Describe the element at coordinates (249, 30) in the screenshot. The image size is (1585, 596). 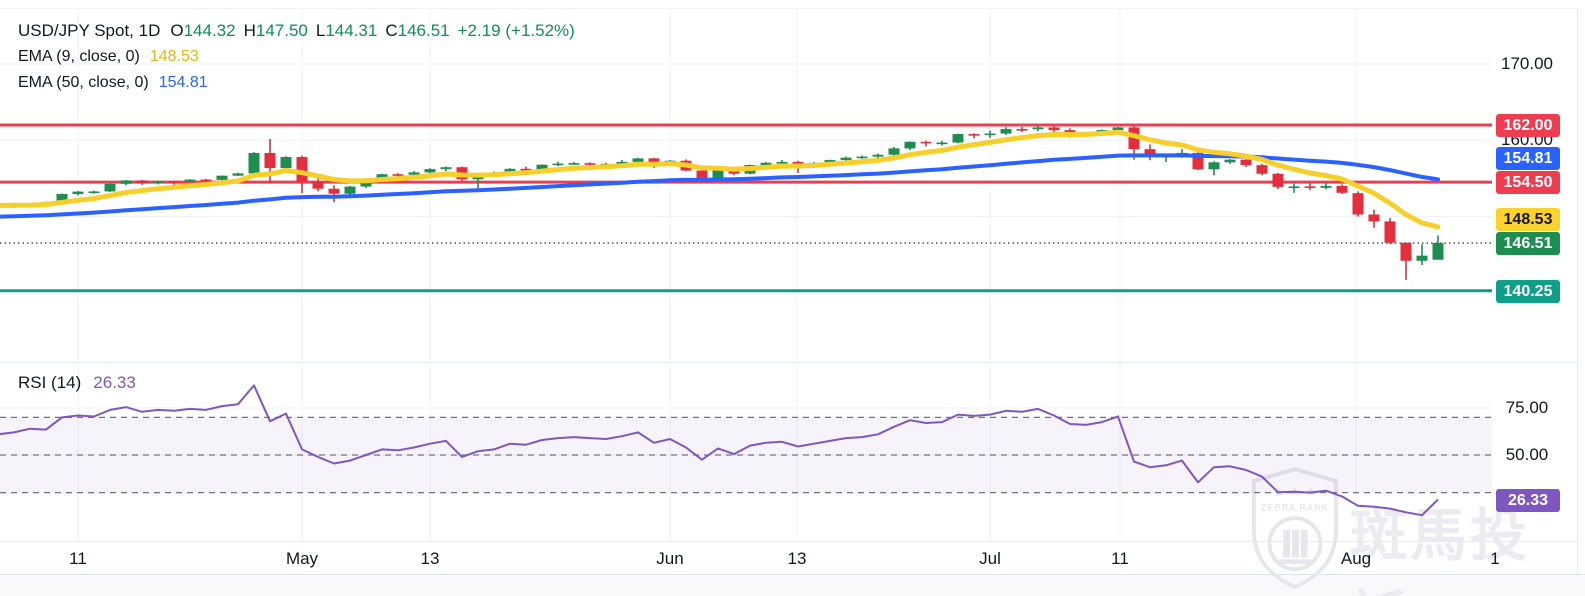
I see `high-label: H` at that location.